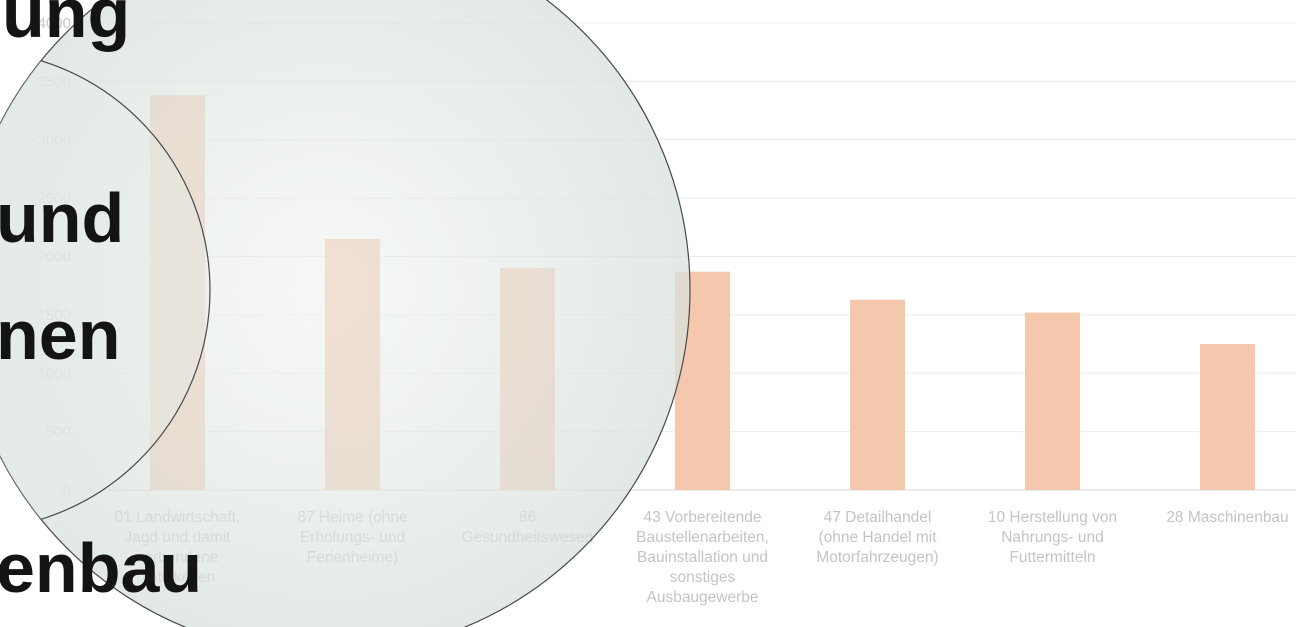 Image resolution: width=1296 pixels, height=627 pixels. Describe the element at coordinates (101, 568) in the screenshot. I see `overlay-word-4: enbau` at that location.